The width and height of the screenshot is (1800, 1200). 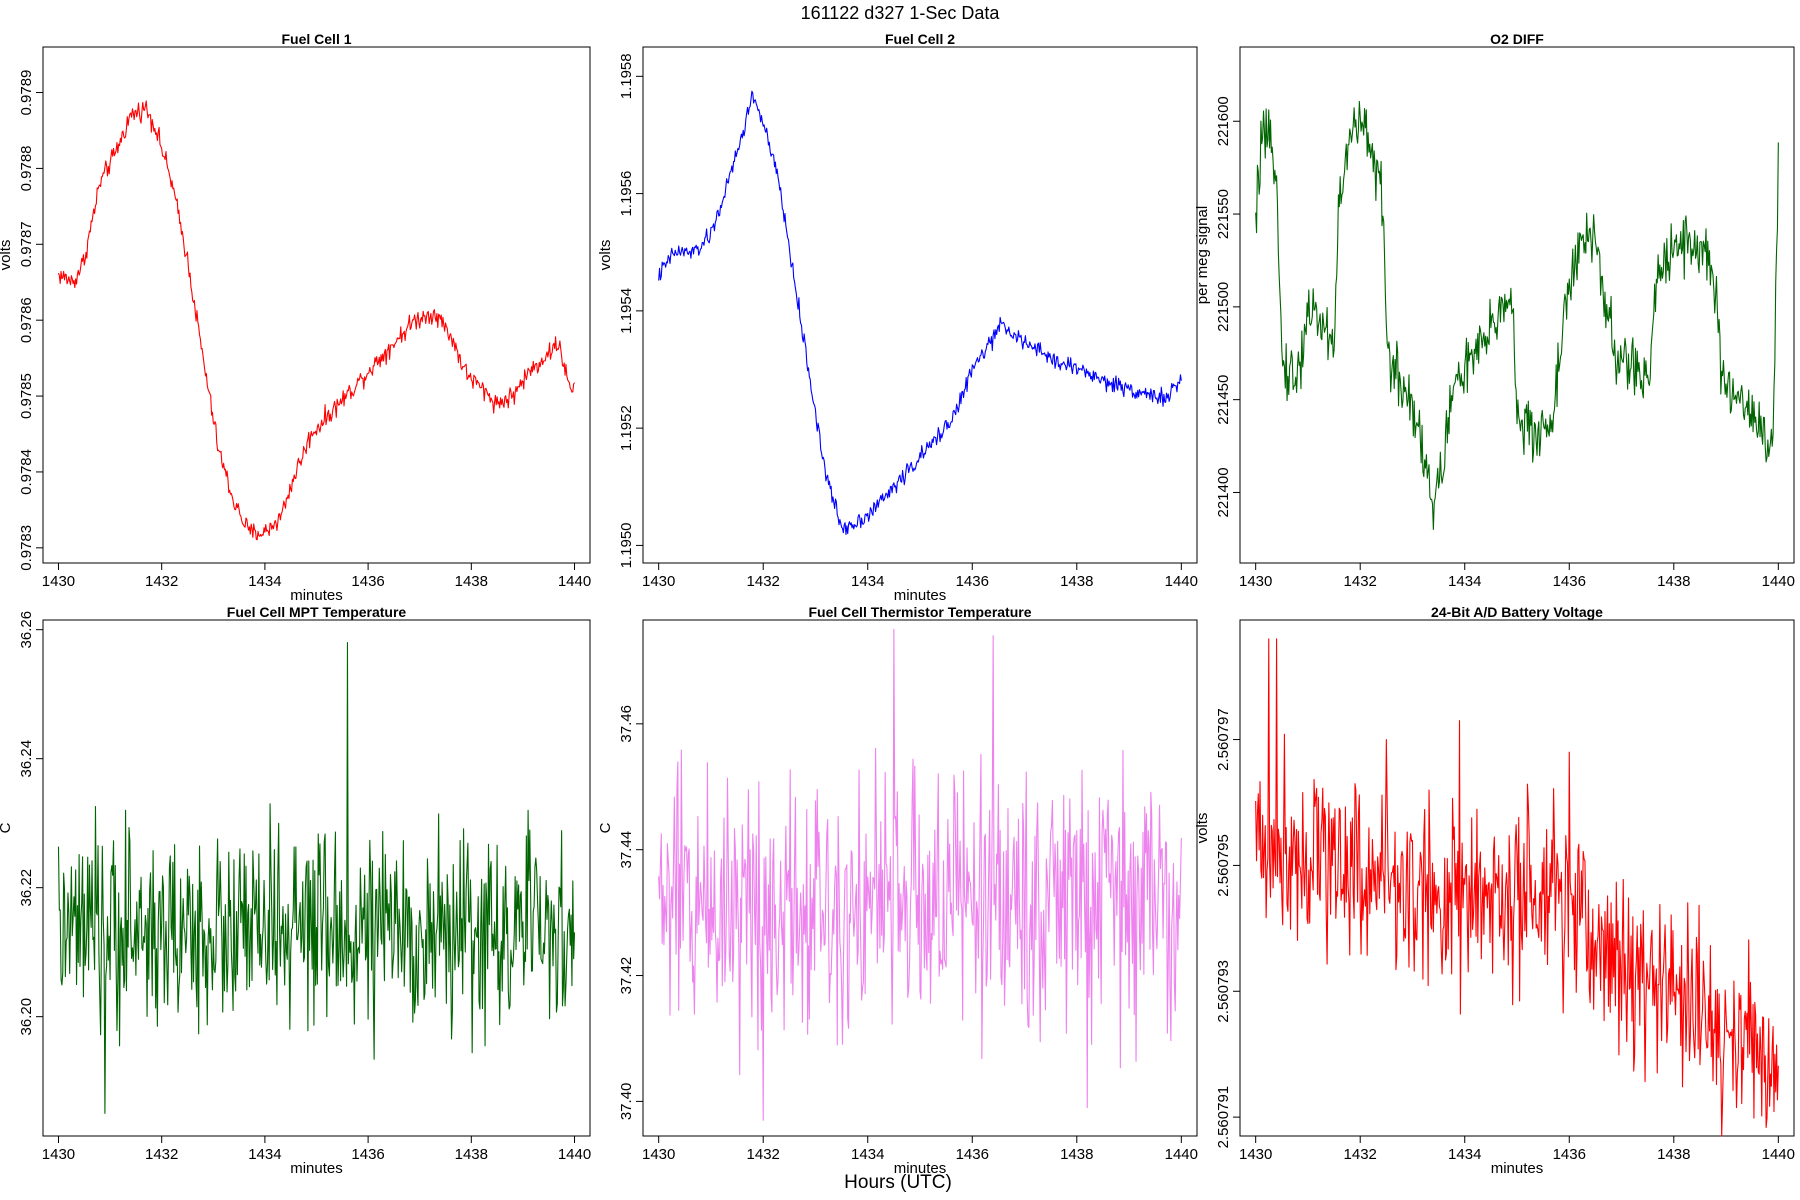 What do you see at coordinates (26, 93) in the screenshot?
I see `y-tick-label: 0.9789` at bounding box center [26, 93].